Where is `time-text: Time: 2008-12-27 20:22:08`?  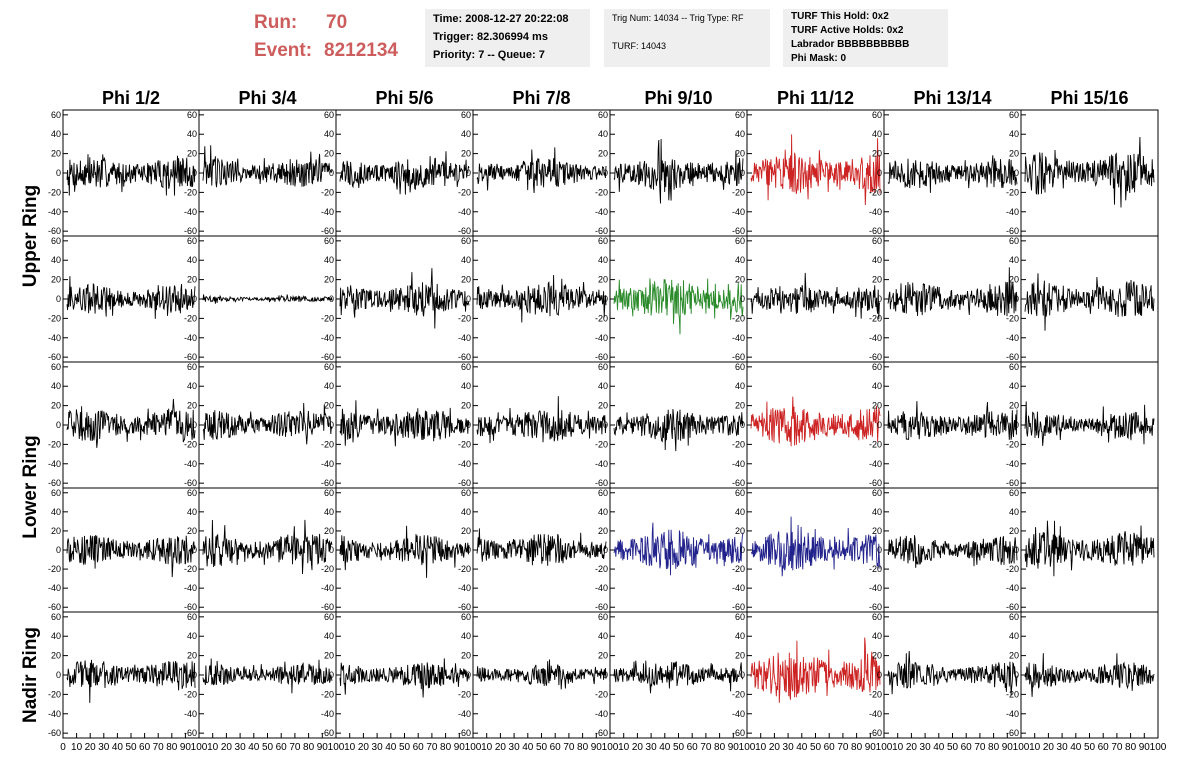
time-text: Time: 2008-12-27 20:22:08 is located at coordinates (501, 19).